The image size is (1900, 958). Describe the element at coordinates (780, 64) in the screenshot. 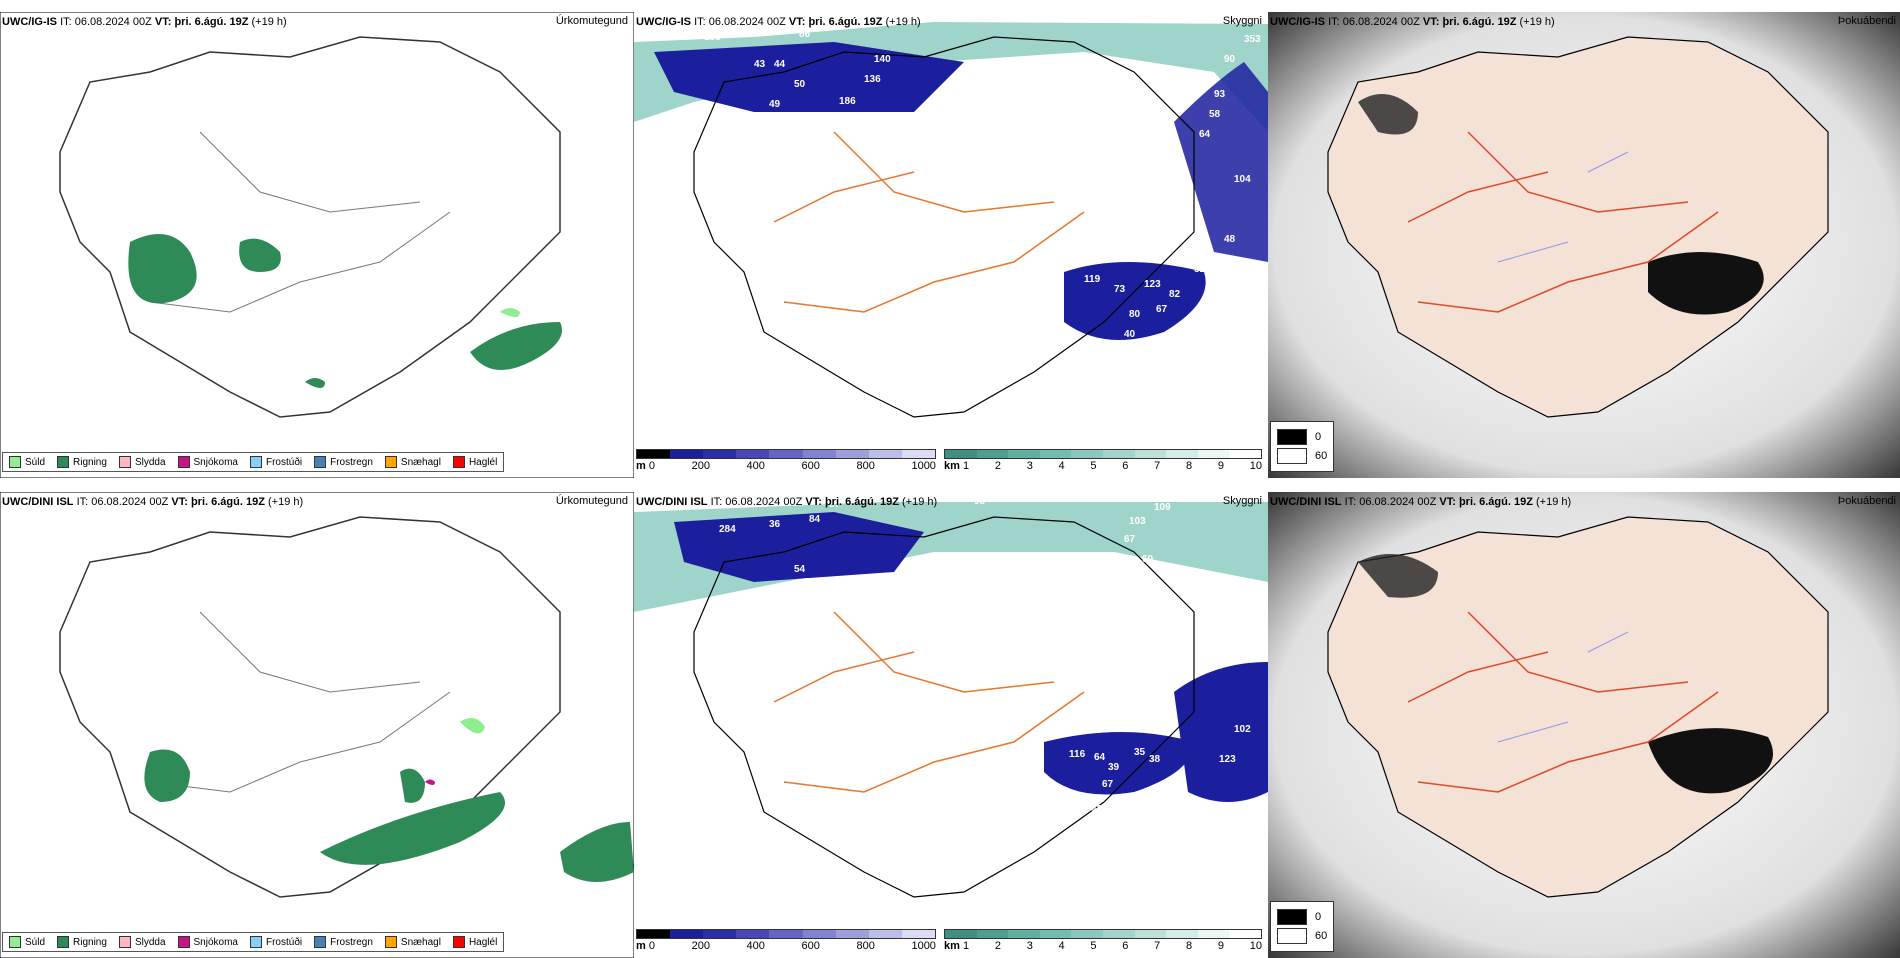

I see `vis-label: 44` at that location.